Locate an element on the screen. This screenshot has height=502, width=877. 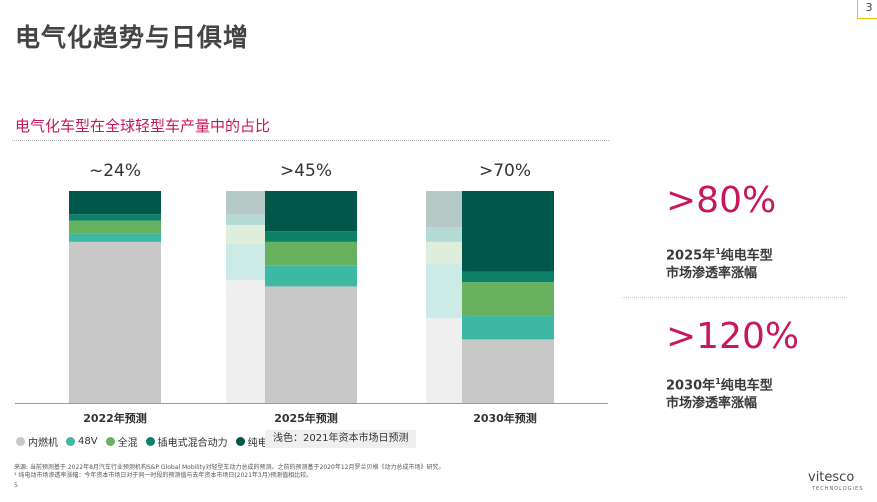
legend-item-0: 内燃机 is located at coordinates (37, 441).